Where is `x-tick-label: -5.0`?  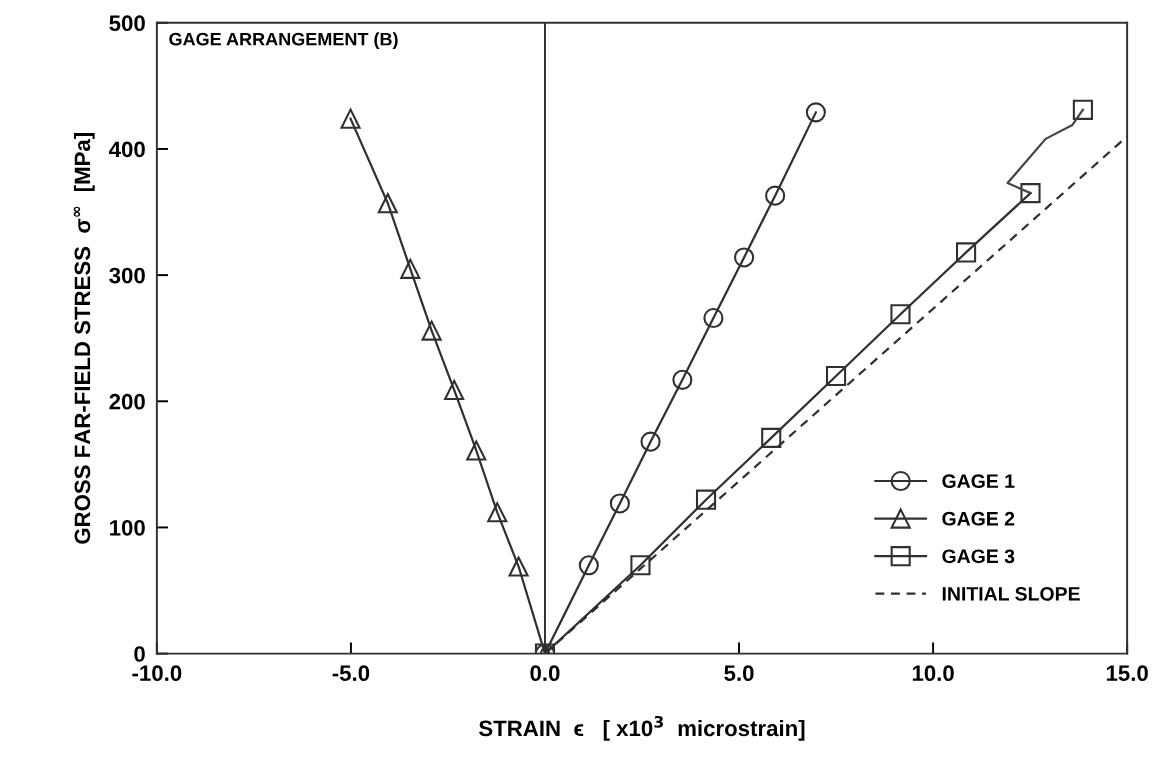 x-tick-label: -5.0 is located at coordinates (351, 673).